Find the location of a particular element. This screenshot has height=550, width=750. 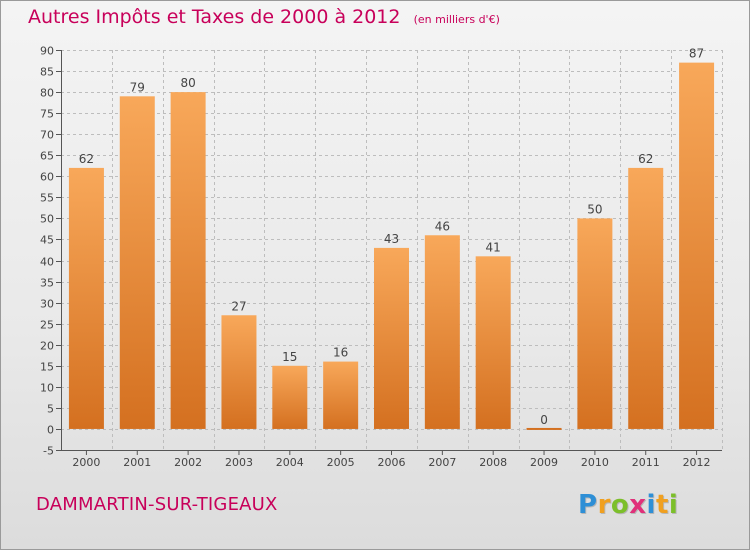

data-label: 80 is located at coordinates (187, 83).